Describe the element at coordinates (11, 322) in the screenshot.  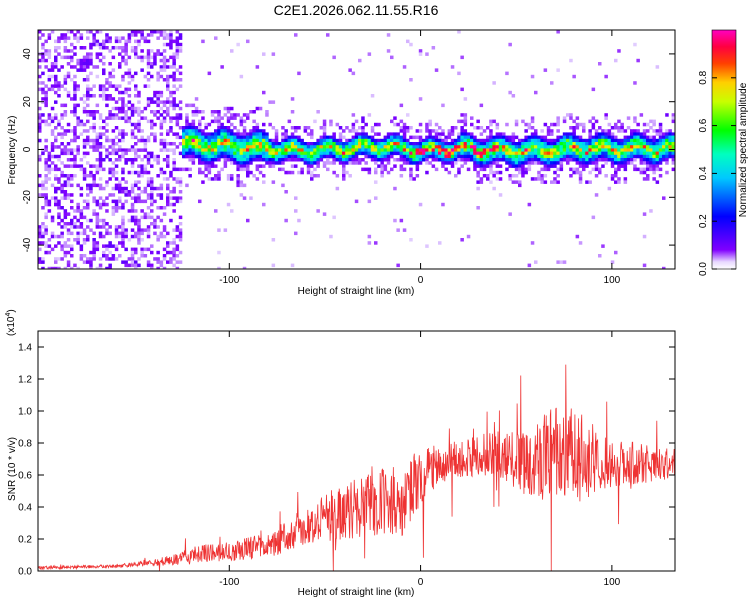
I see `snr-scale-label: (x104)` at that location.